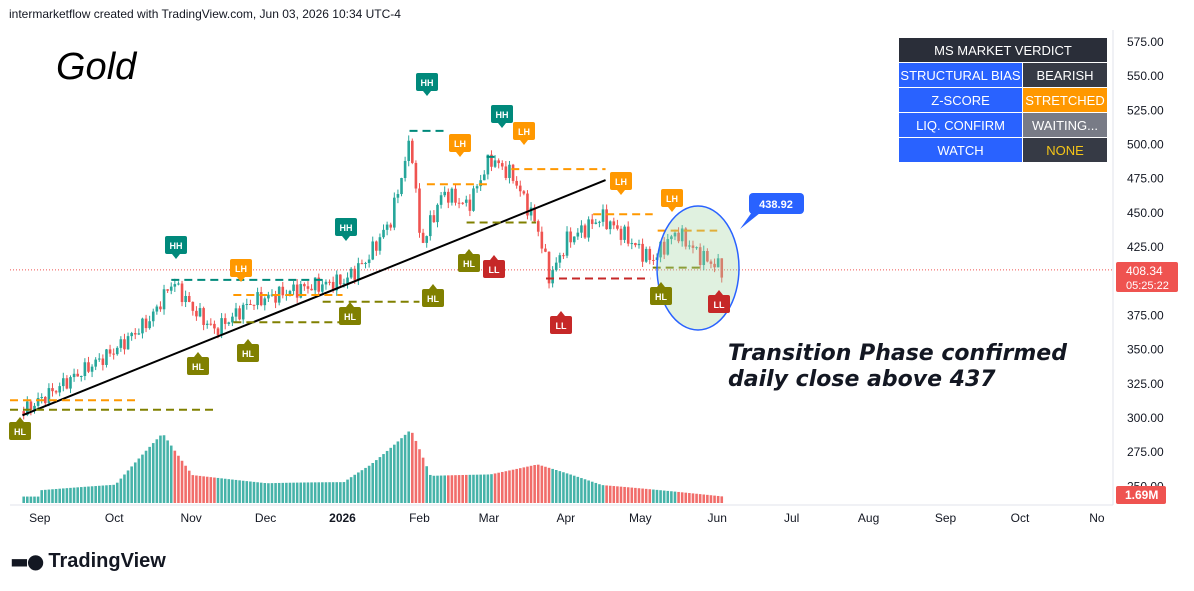 This screenshot has height=591, width=1194. Describe the element at coordinates (946, 518) in the screenshot. I see `x-tick-label: Sep` at that location.